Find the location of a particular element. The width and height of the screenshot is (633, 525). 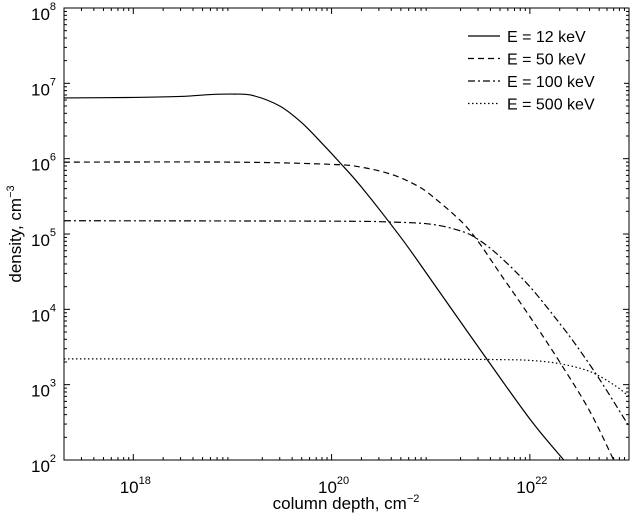

y-tick-label-1: 10² is located at coordinates (43, 464).